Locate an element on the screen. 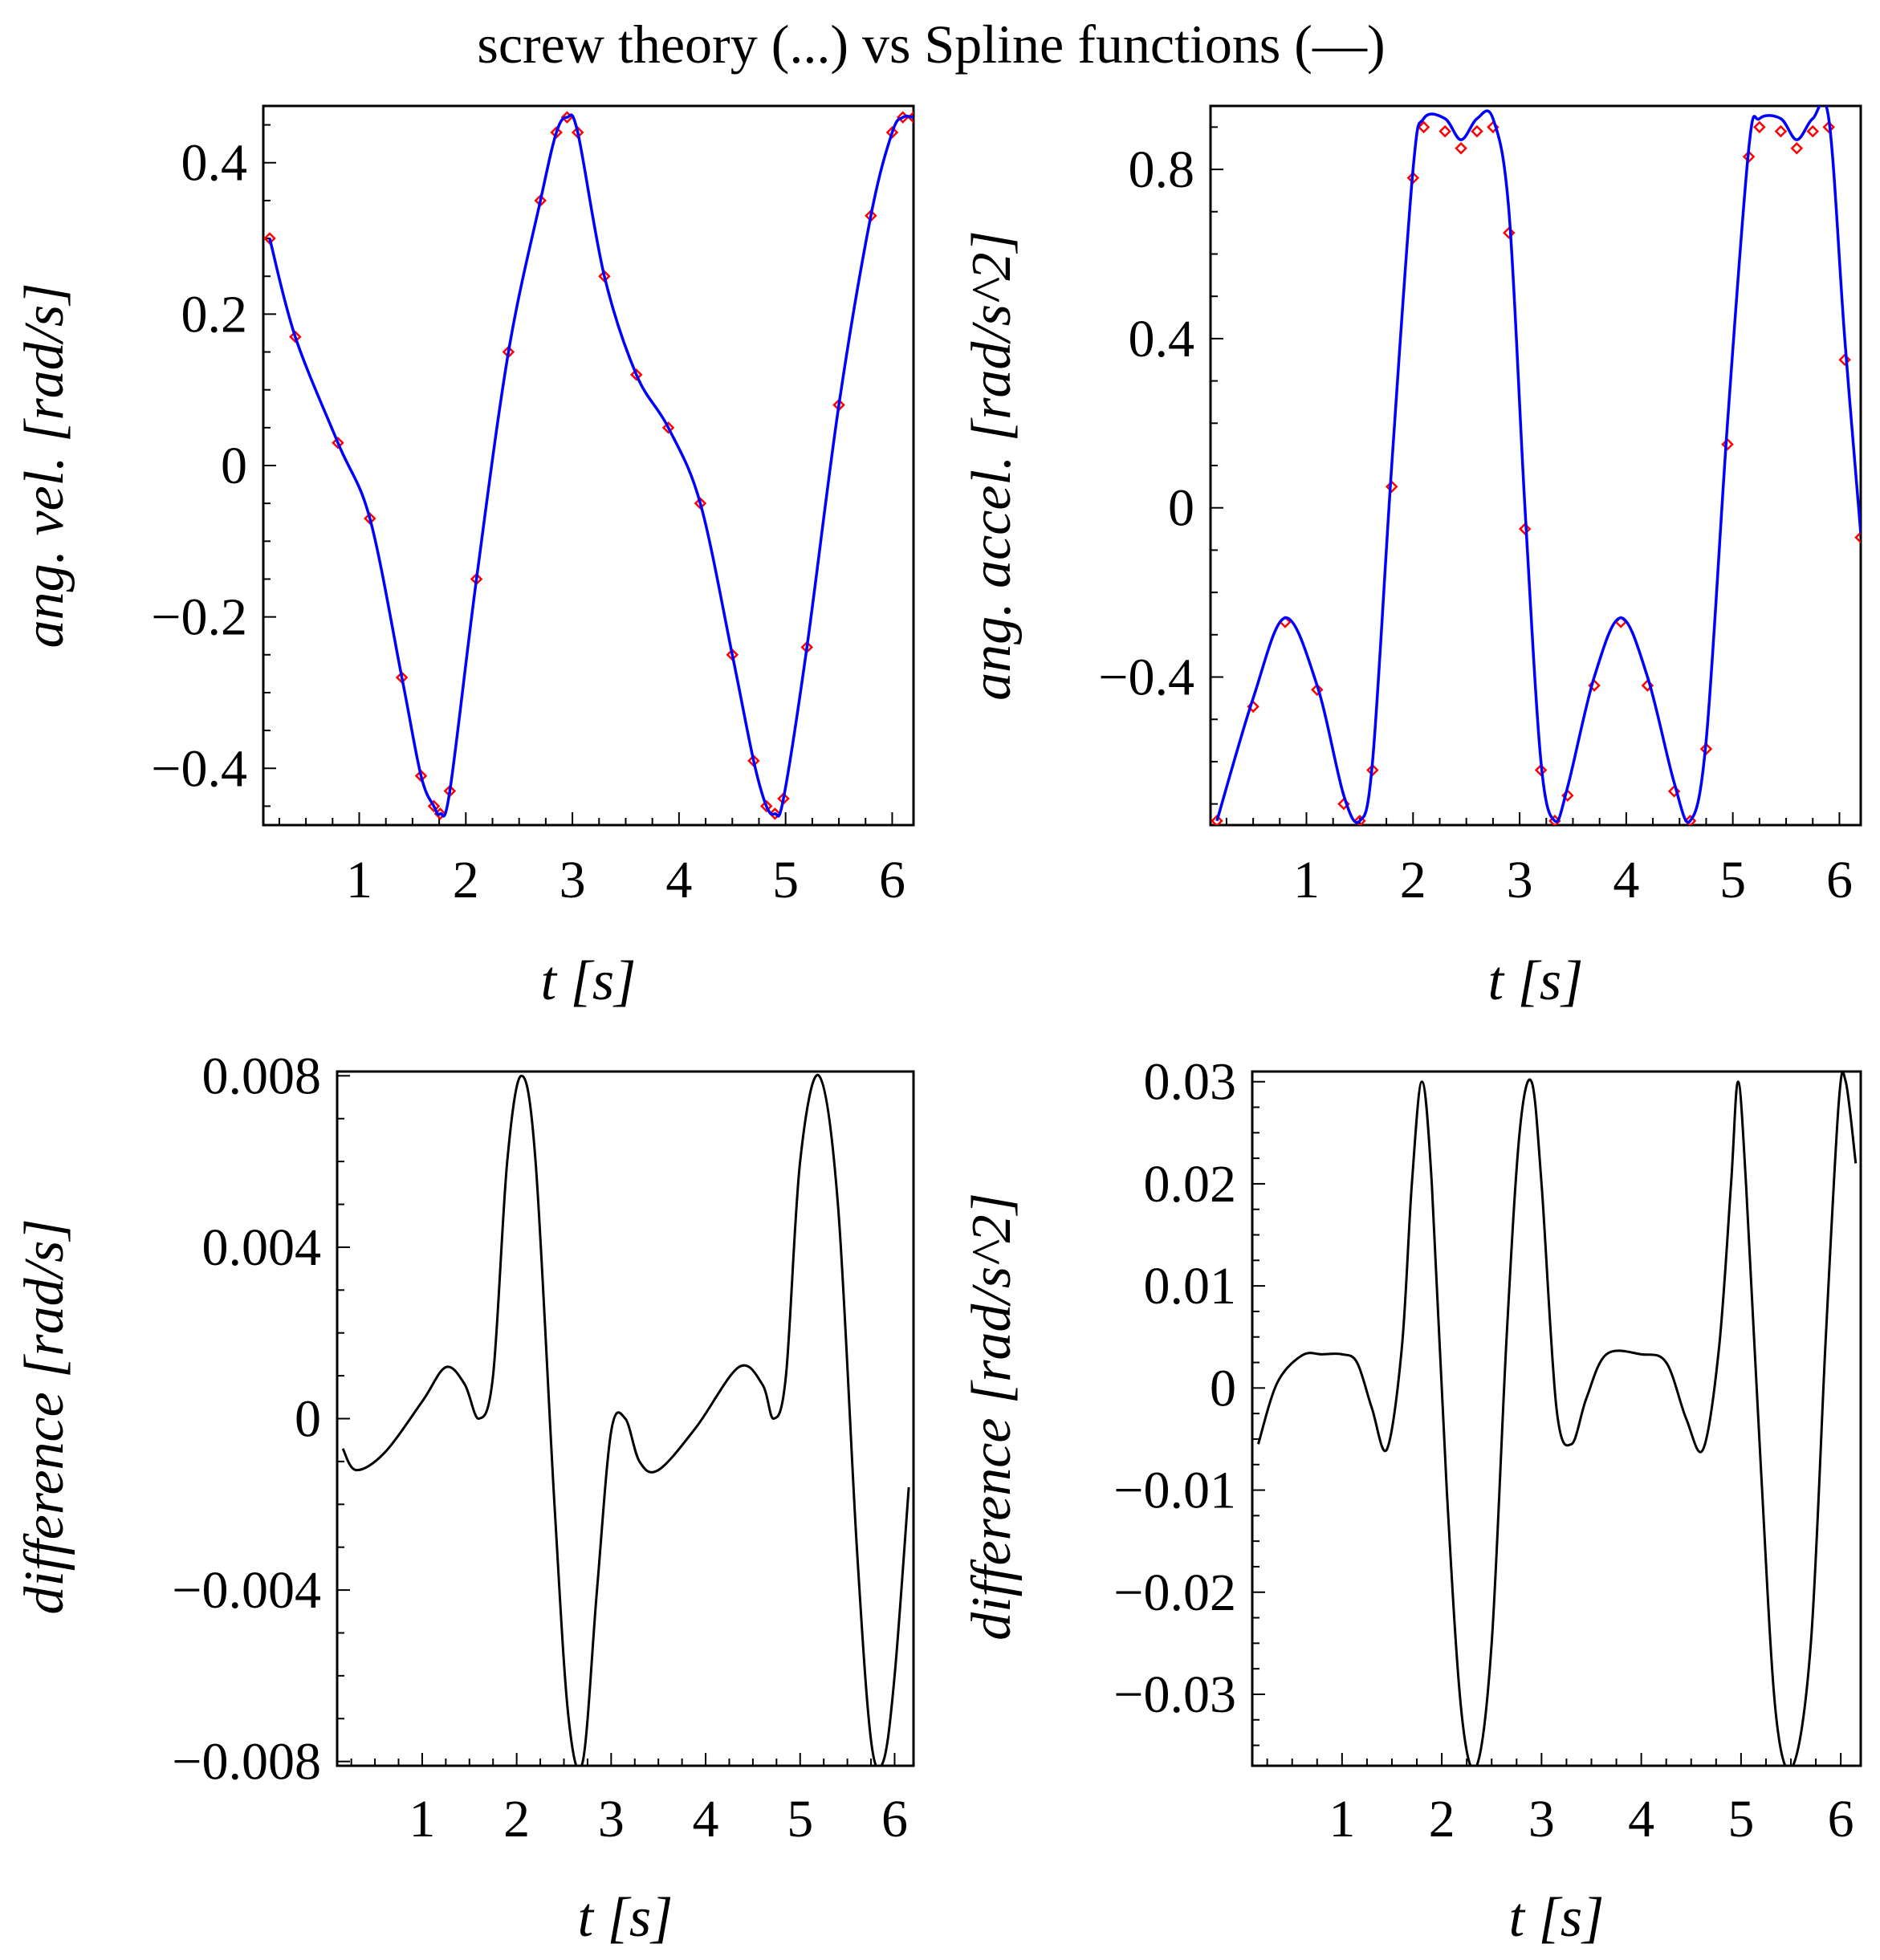  y-axis-label: difference [rad/s^2] is located at coordinates (992, 1417).